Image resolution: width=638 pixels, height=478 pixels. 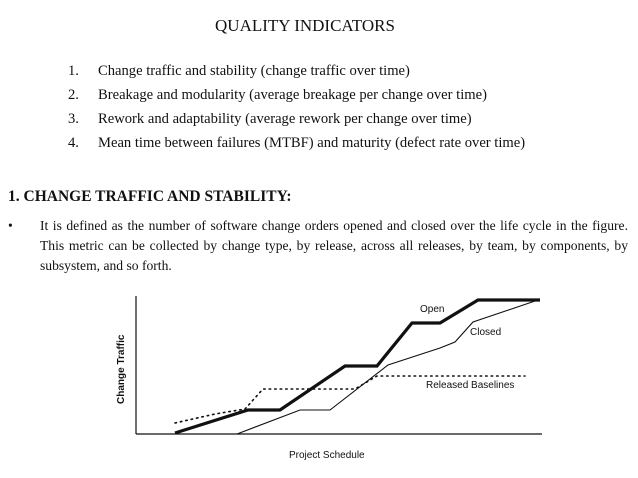 I want to click on closed-label: Closed, so click(x=485, y=332).